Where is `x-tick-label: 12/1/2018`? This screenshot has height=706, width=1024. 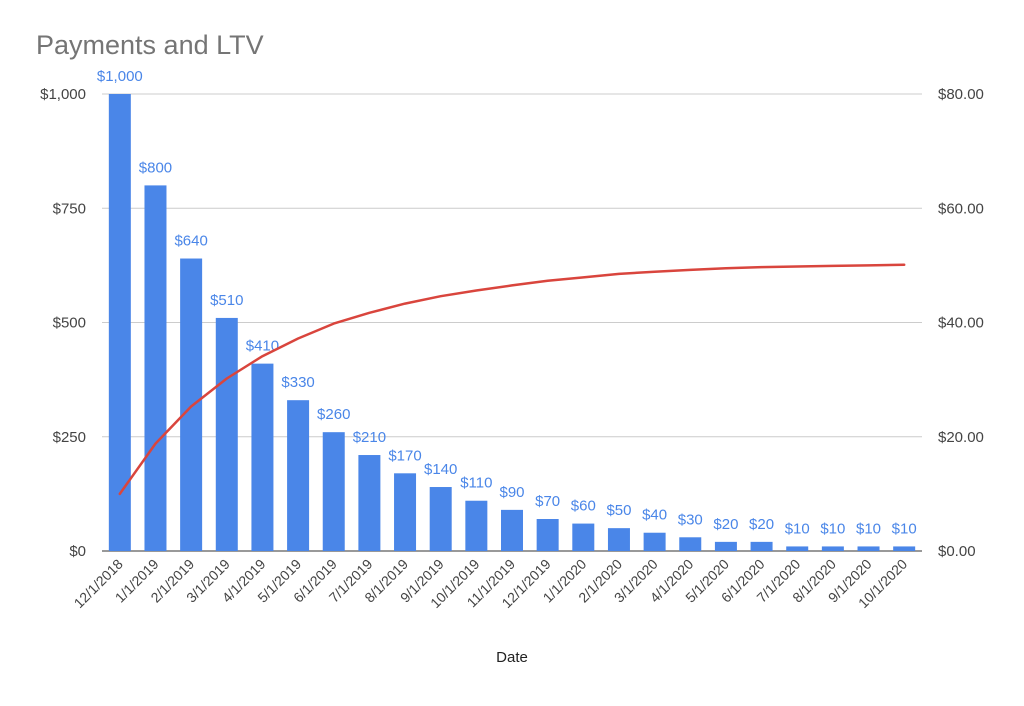 x-tick-label: 12/1/2018 is located at coordinates (99, 584).